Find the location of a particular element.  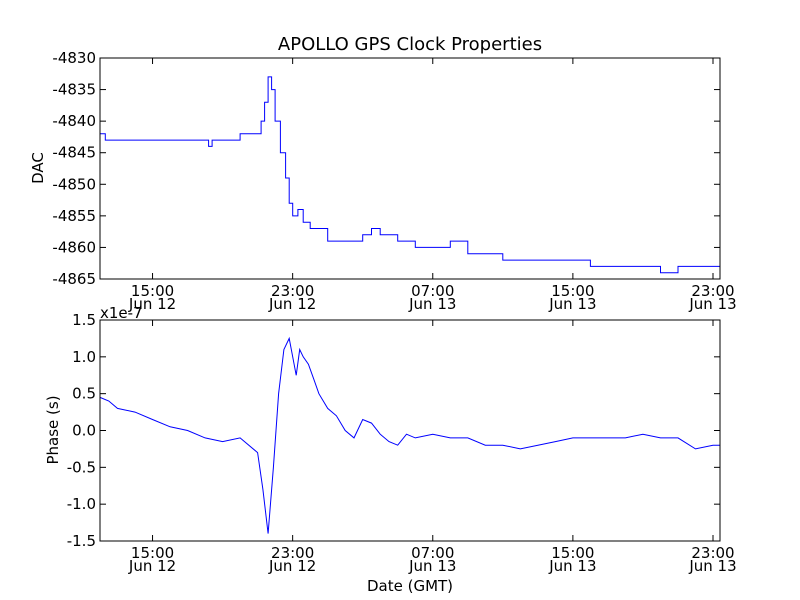

y-tick-label: -4855 is located at coordinates (74, 216).